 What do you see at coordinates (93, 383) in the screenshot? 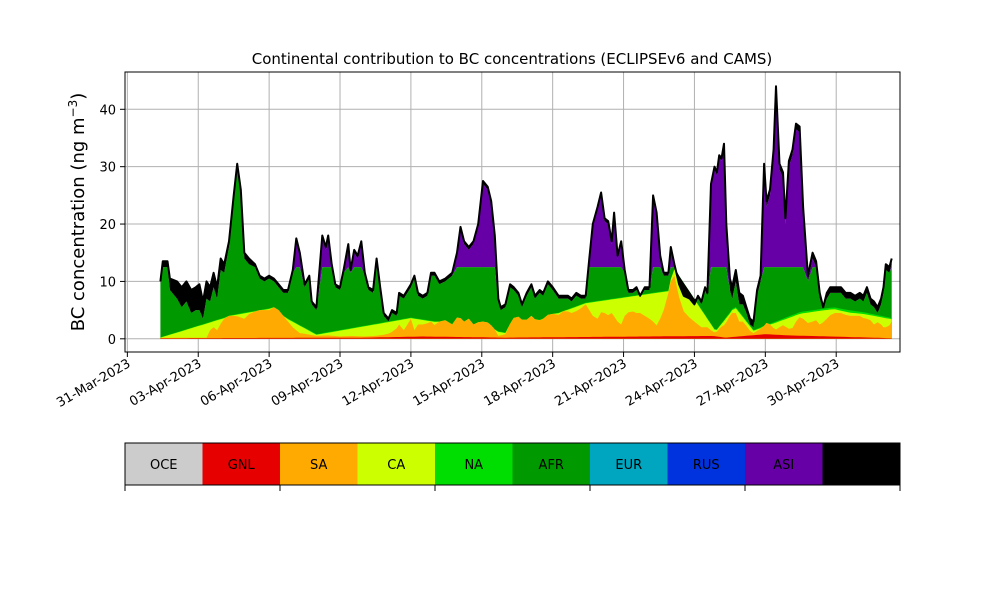
I see `x-tick-label-0: 31-Mar-2023` at bounding box center [93, 383].